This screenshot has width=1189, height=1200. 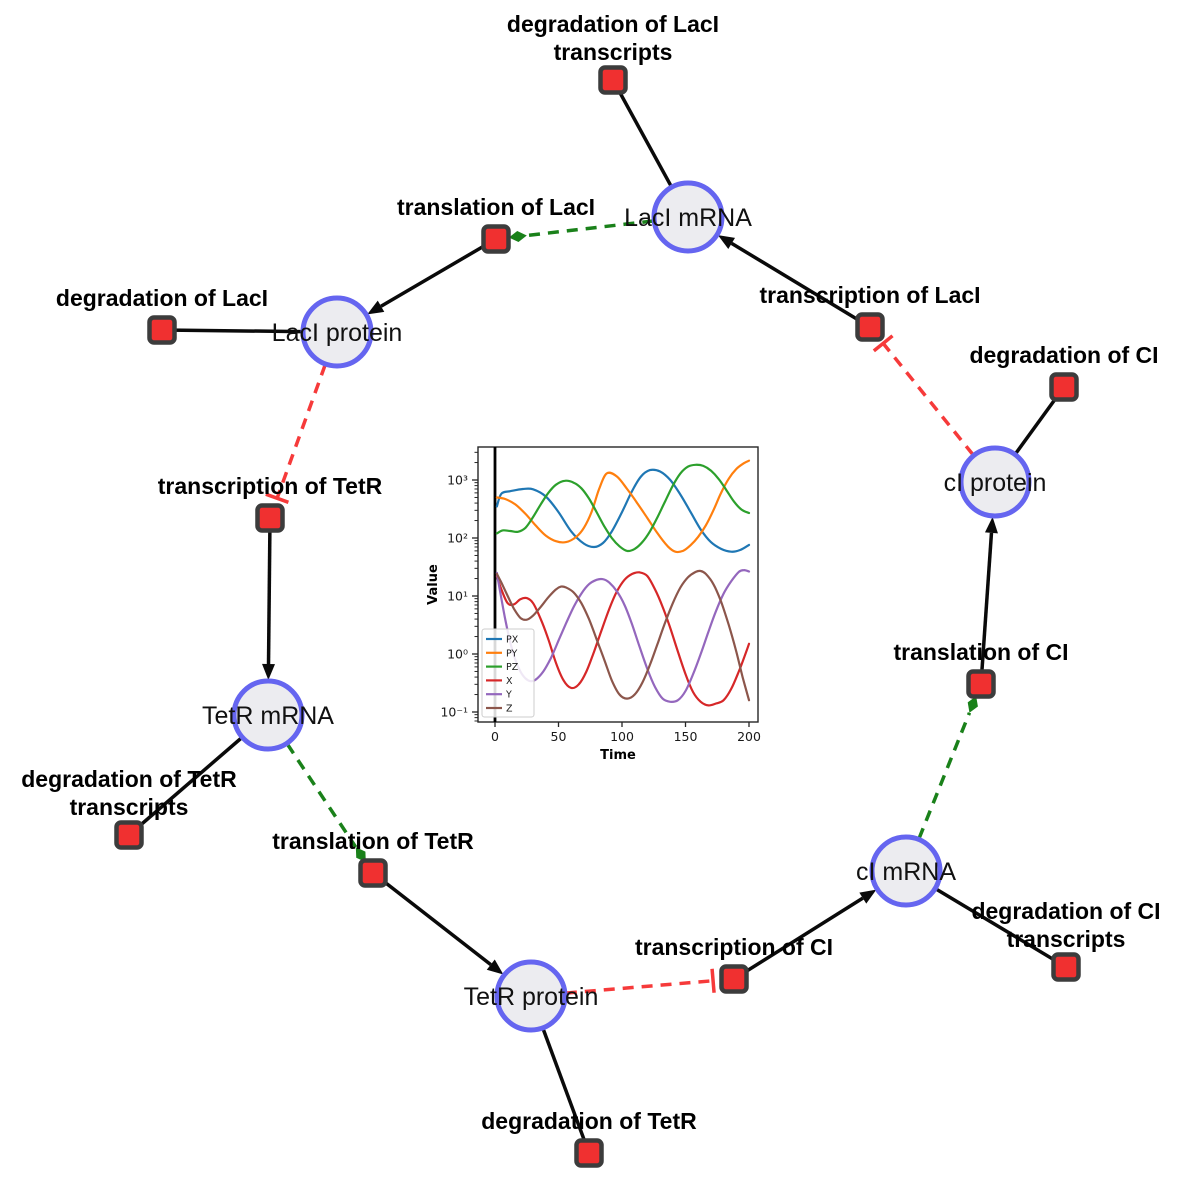 What do you see at coordinates (613, 24) in the screenshot?
I see `label-deg-laci-transcripts-line1: degradation of LacI` at bounding box center [613, 24].